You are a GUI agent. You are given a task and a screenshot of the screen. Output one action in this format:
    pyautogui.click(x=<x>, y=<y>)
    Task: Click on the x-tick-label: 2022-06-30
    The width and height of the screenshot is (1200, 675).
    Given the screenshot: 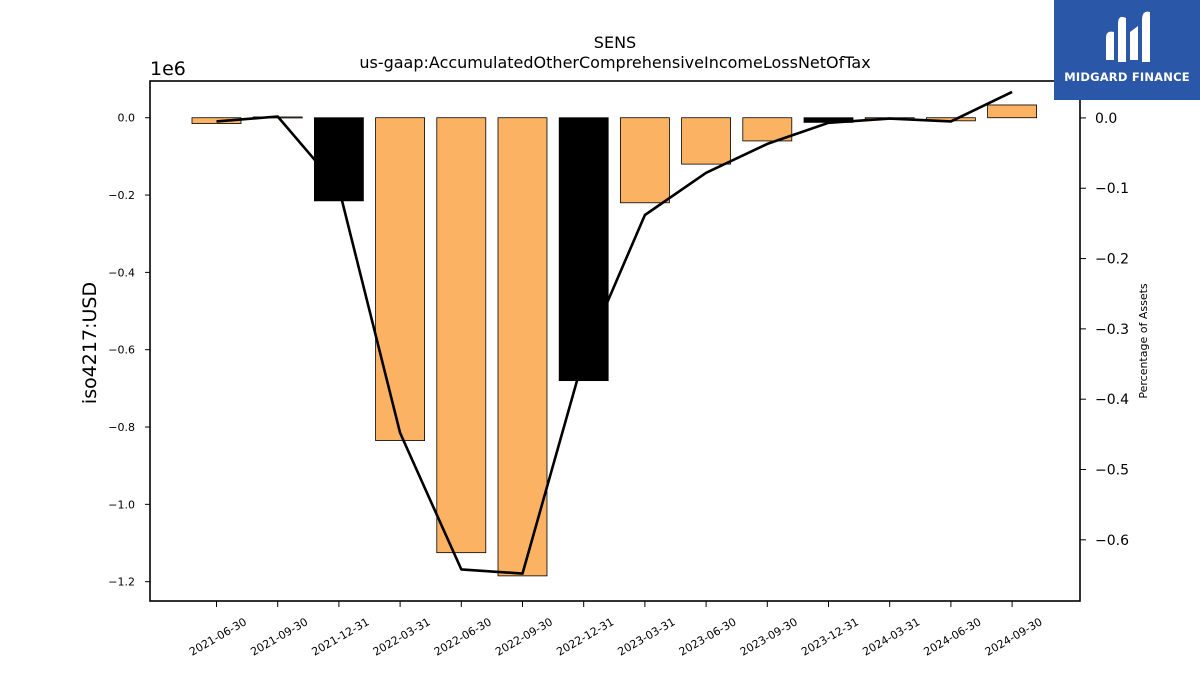 What is the action you would take?
    pyautogui.click(x=463, y=636)
    